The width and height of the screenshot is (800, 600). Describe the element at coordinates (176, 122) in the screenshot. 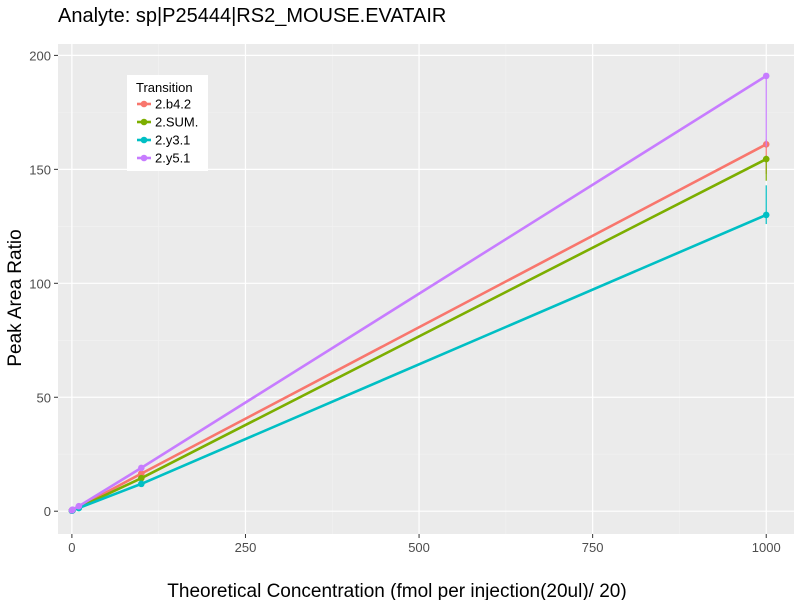

I see `legend-label: 2.SUM.` at that location.